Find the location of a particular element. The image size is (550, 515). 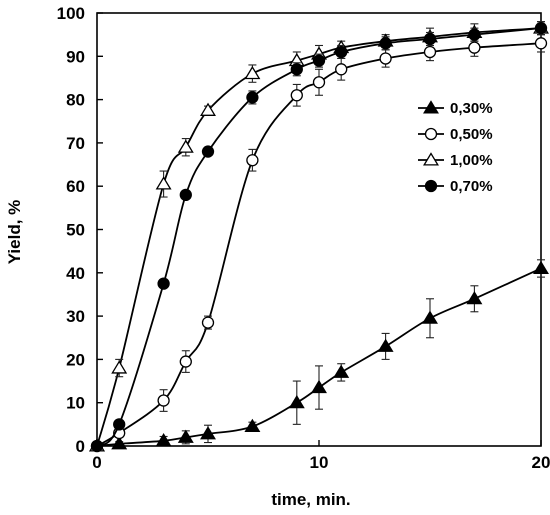

x-tick-label: 0 is located at coordinates (96, 462).